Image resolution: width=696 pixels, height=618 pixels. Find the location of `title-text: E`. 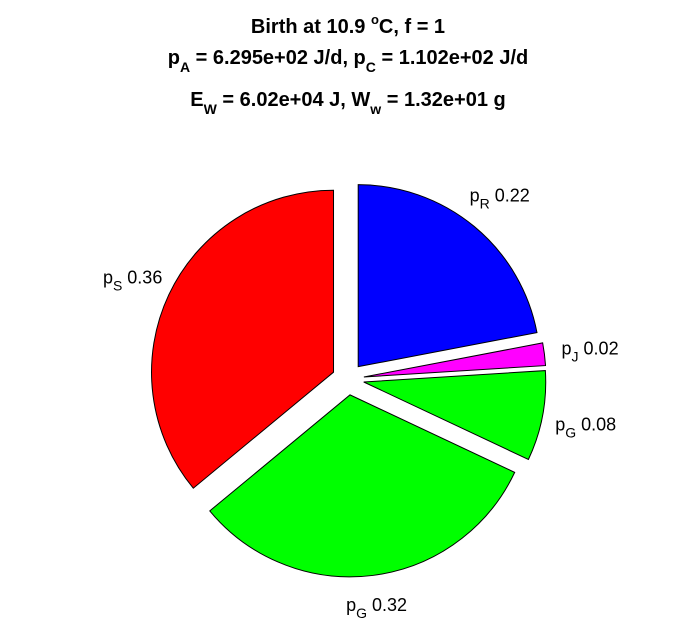

title-text: E is located at coordinates (196, 100).